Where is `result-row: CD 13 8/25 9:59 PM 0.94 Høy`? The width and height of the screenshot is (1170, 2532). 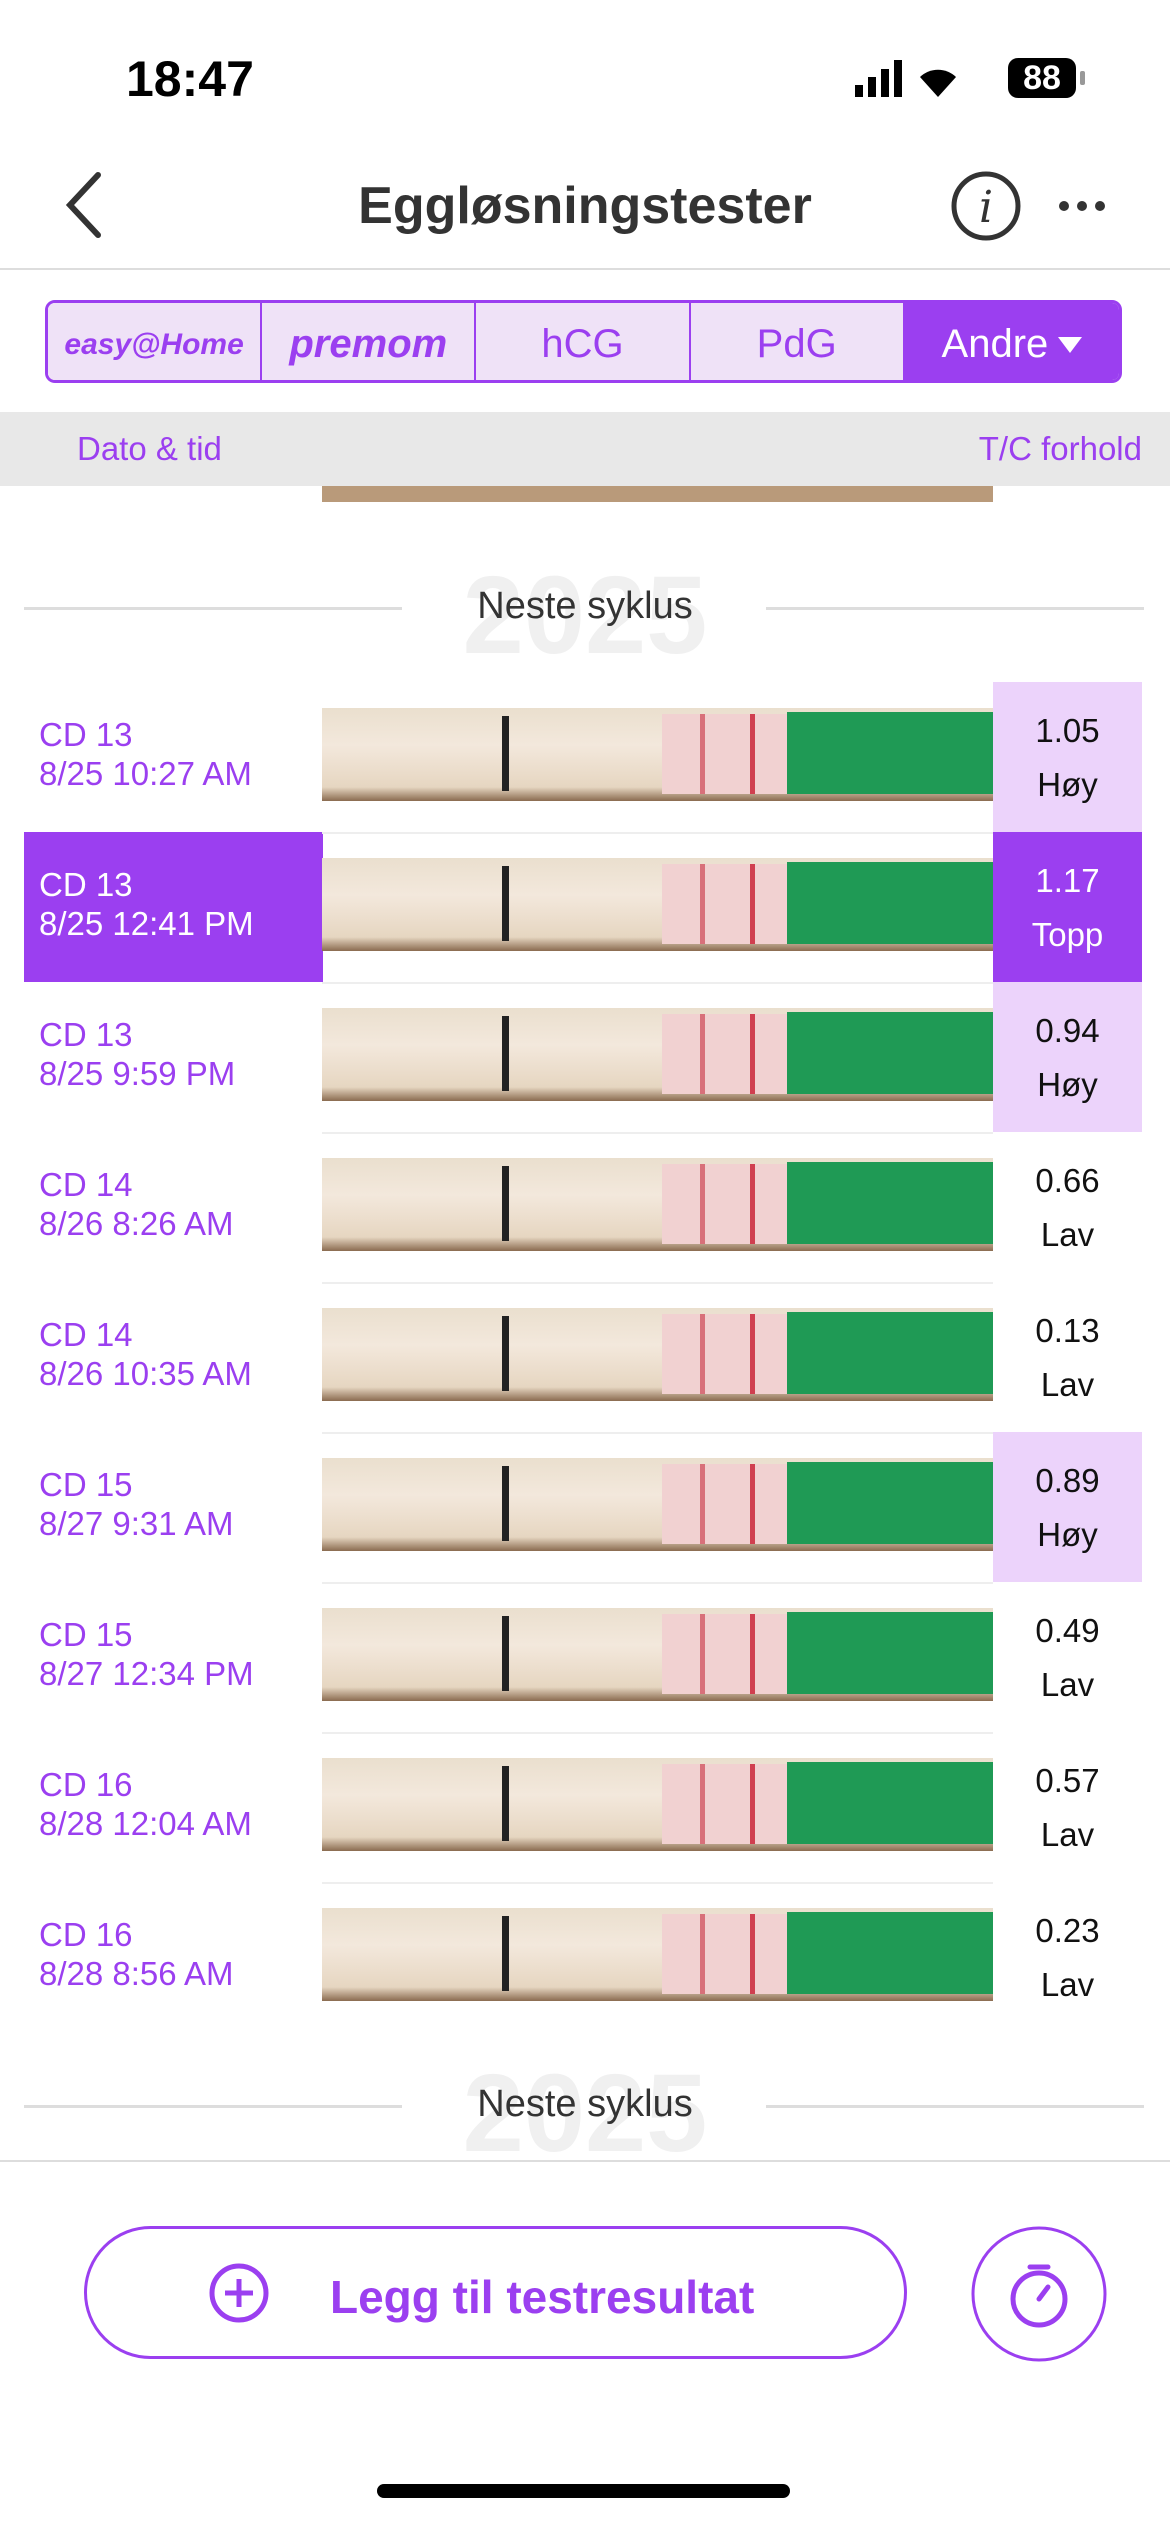 result-row: CD 13 8/25 9:59 PM 0.94 Høy is located at coordinates (585, 1057).